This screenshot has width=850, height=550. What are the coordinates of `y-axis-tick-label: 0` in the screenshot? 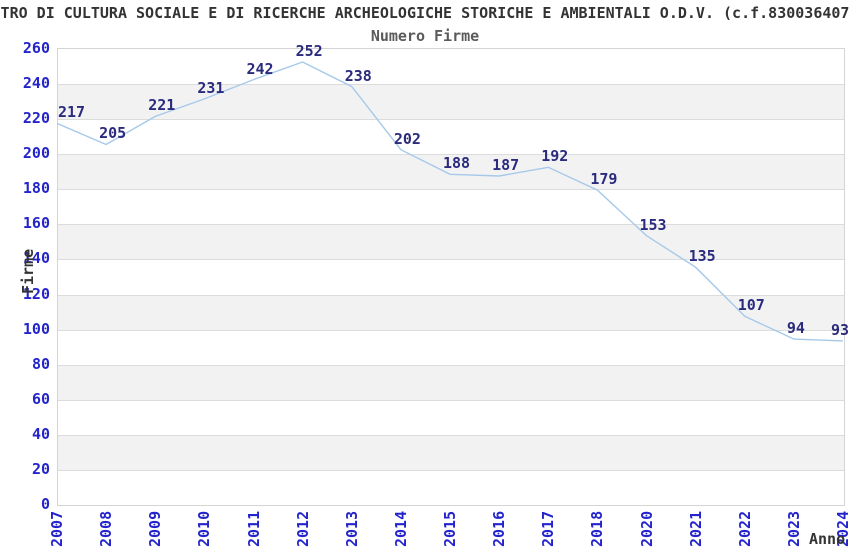 It's located at (45, 504).